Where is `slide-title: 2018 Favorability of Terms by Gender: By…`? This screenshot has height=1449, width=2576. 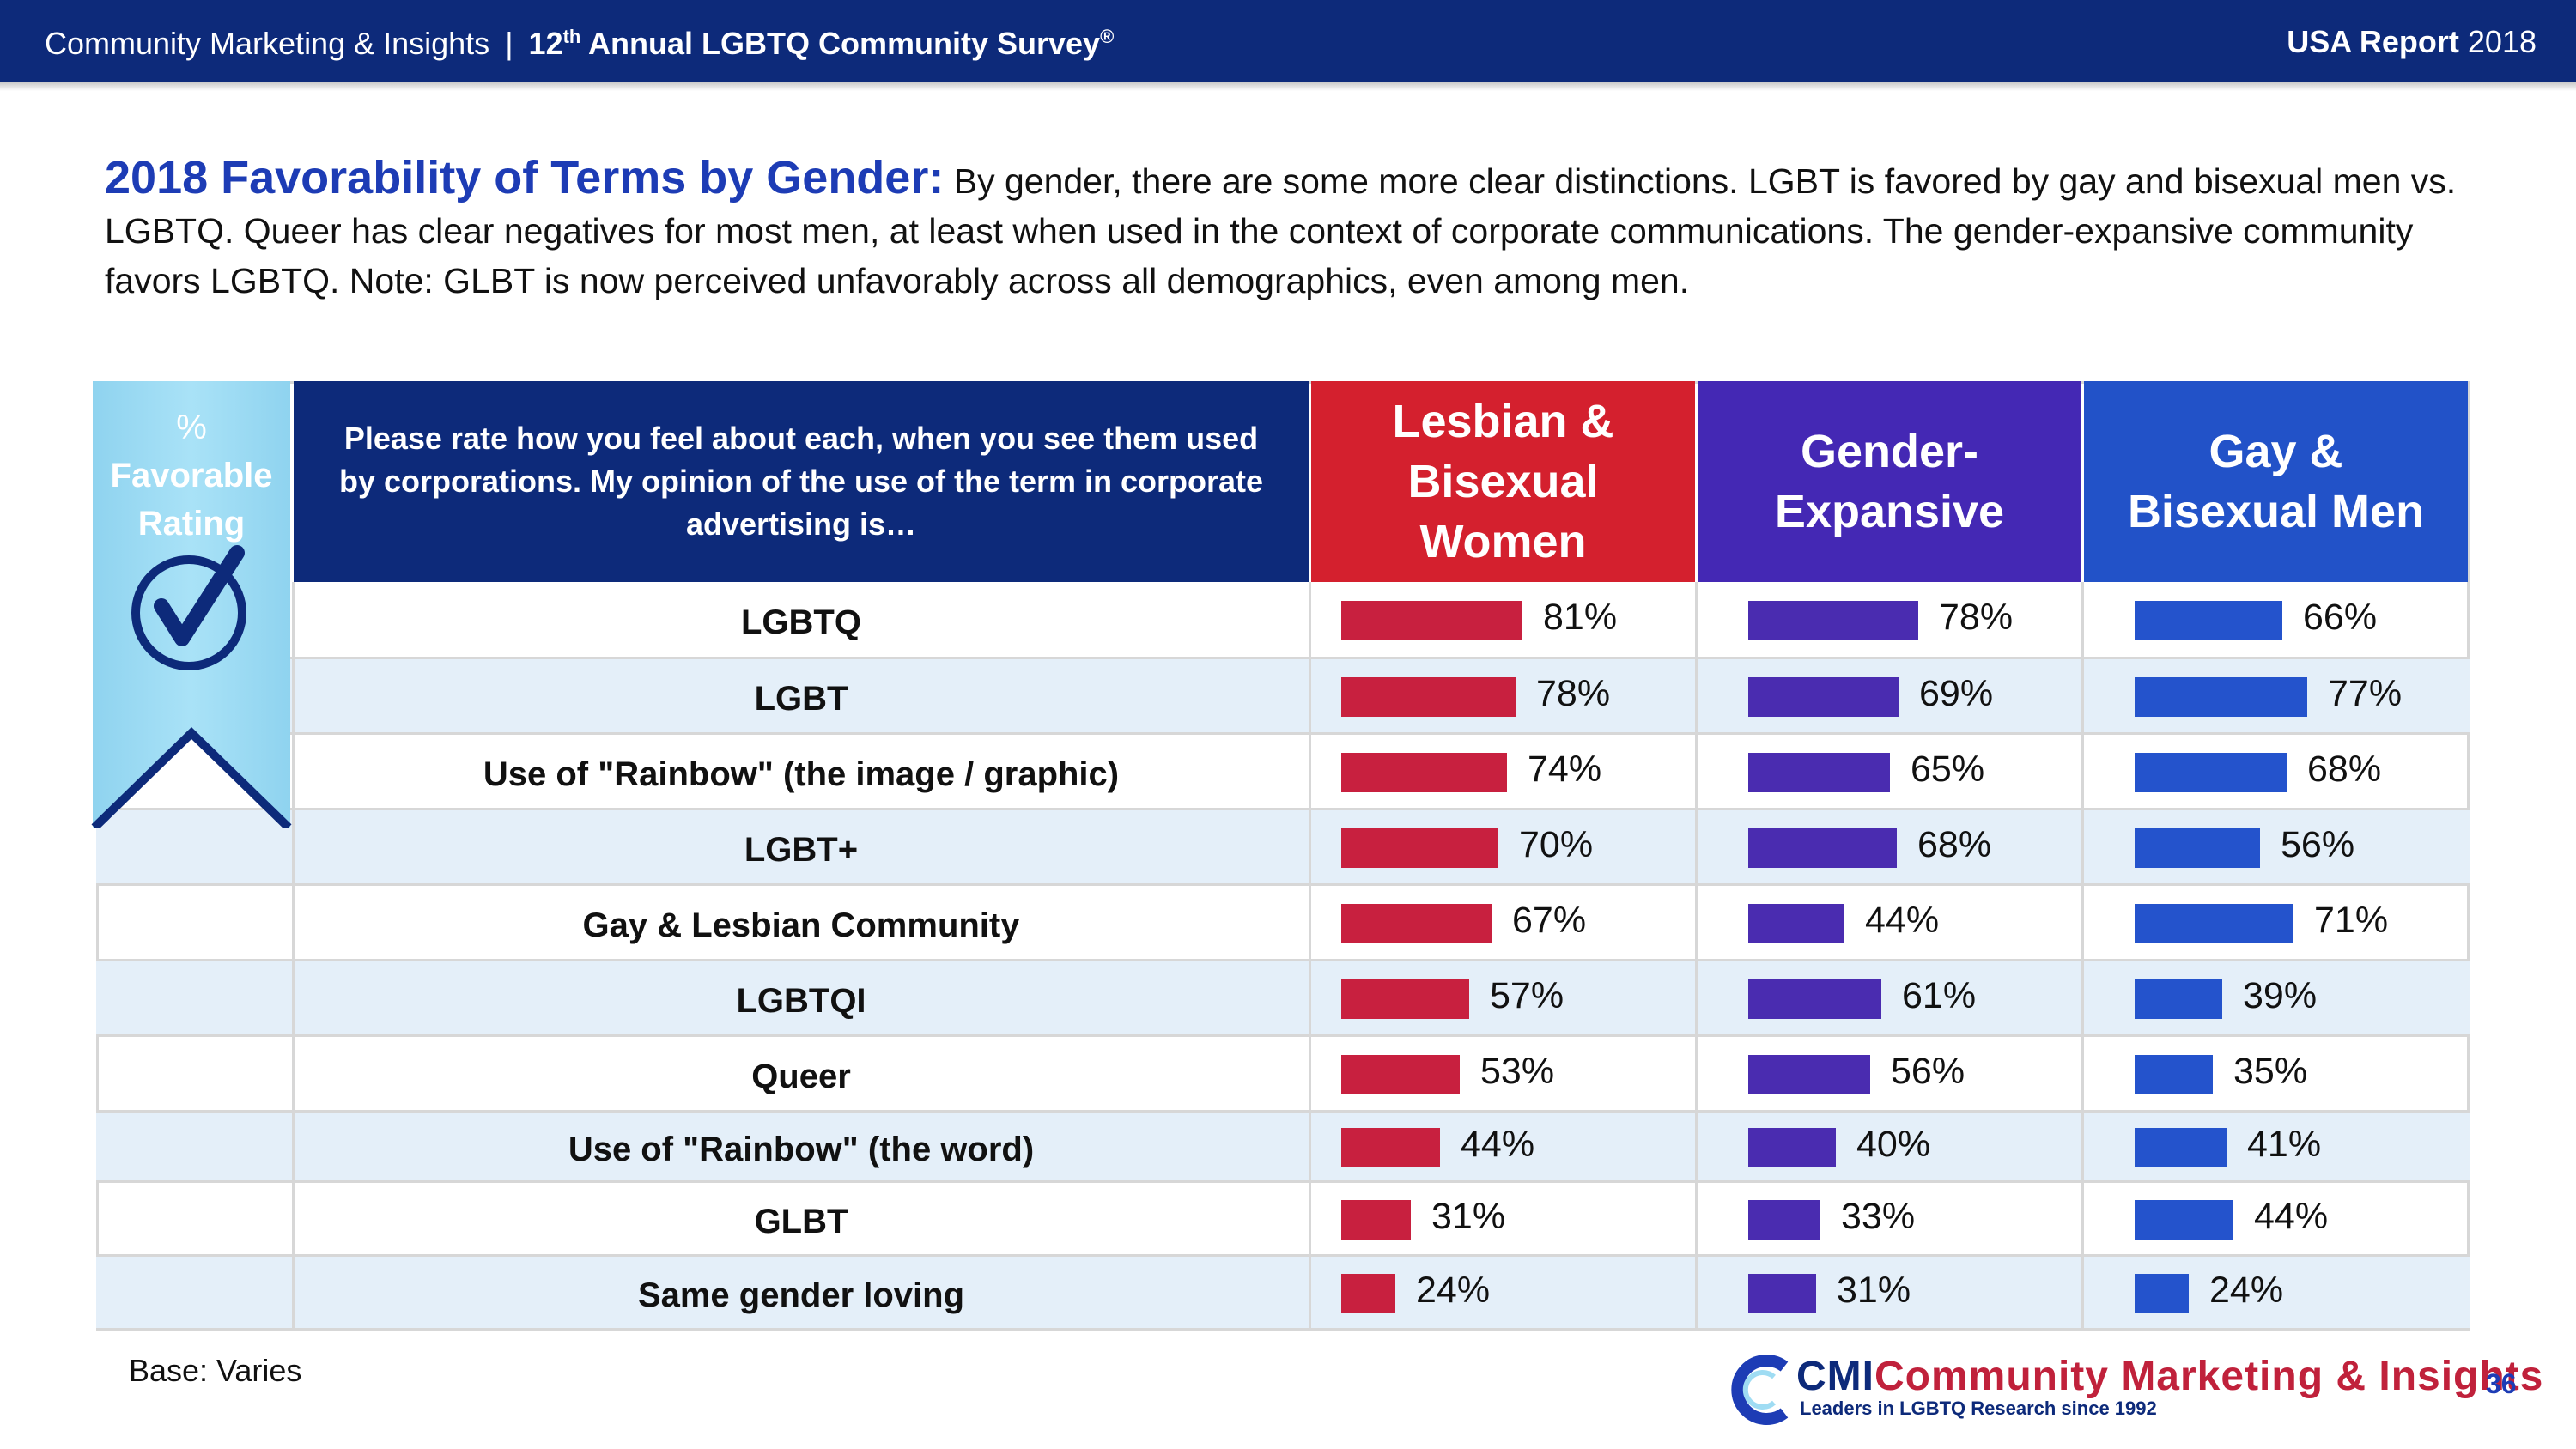 slide-title: 2018 Favorability of Terms by Gender: By… is located at coordinates (1281, 229).